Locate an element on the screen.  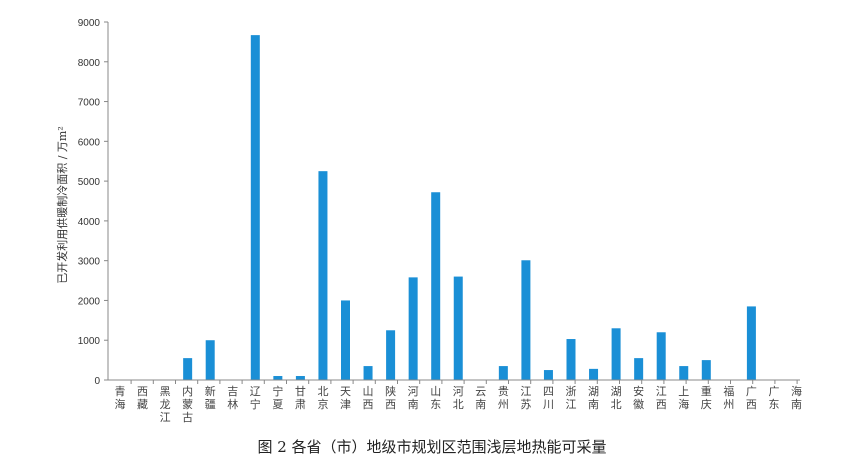
bar-河北 is located at coordinates (458, 328).